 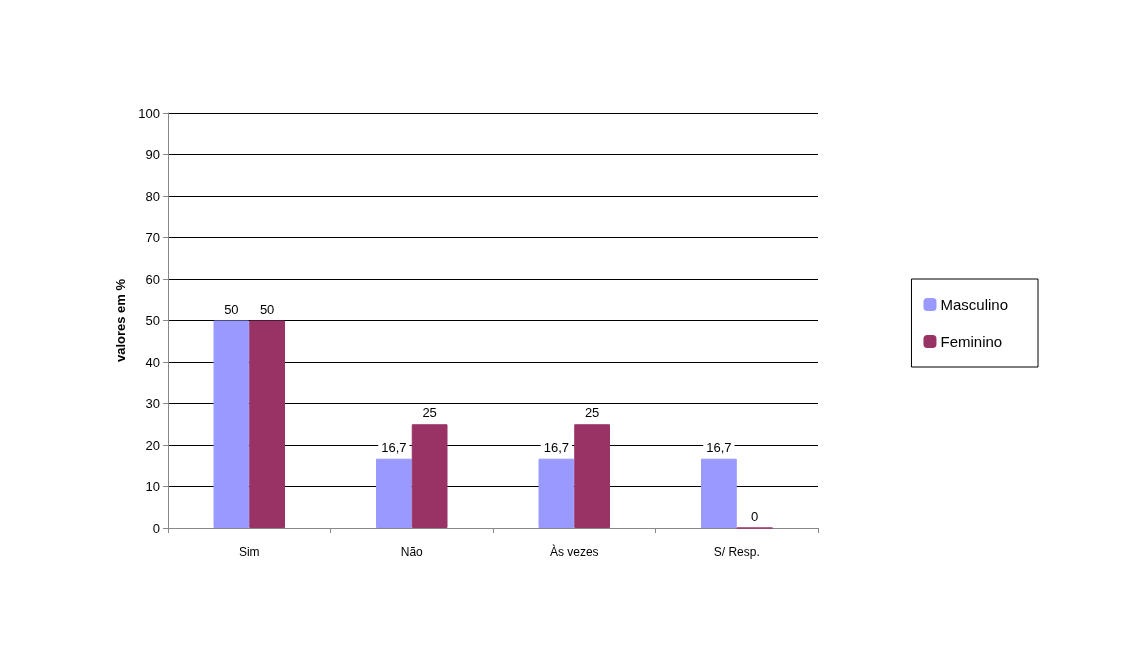 What do you see at coordinates (156, 528) in the screenshot?
I see `y-tick-label: 0` at bounding box center [156, 528].